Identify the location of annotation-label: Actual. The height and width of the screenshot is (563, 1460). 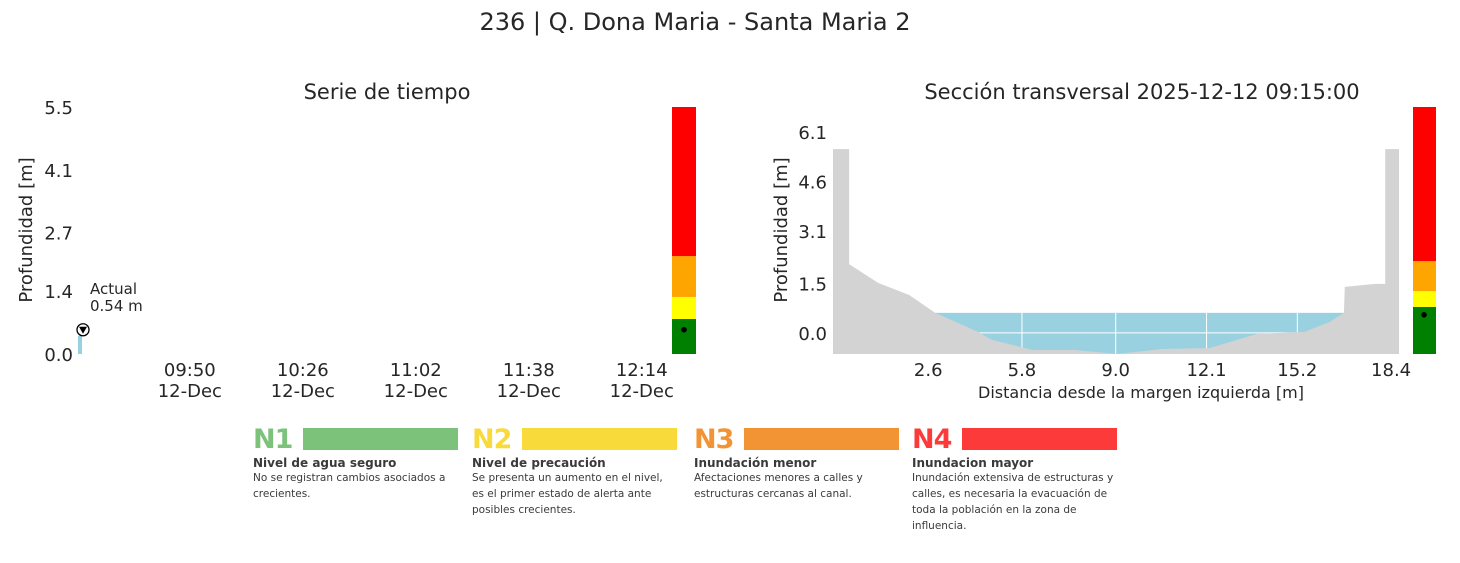
(113, 289).